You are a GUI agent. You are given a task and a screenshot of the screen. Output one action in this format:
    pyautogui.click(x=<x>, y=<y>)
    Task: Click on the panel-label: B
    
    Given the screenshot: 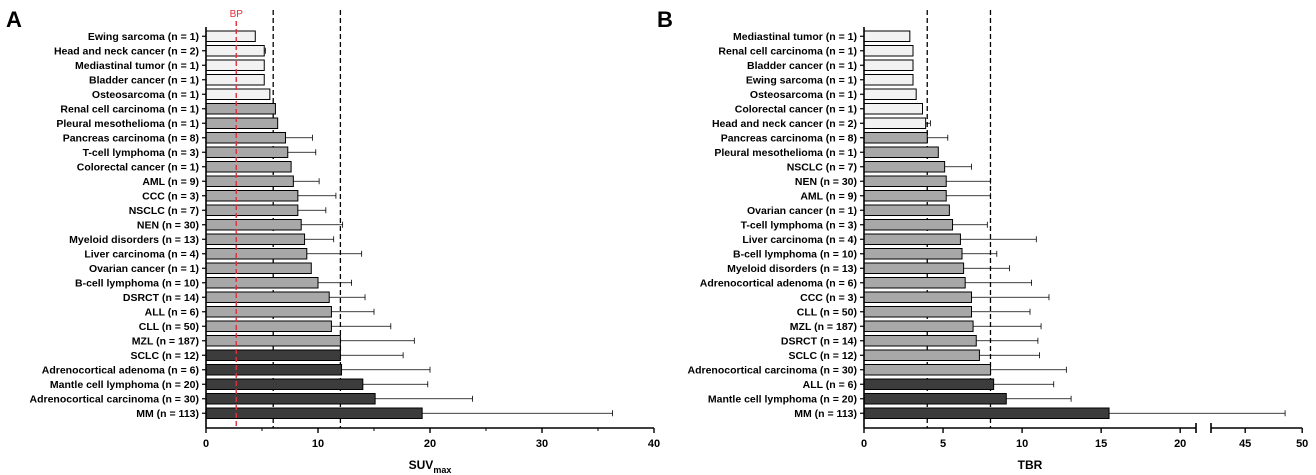 What is the action you would take?
    pyautogui.click(x=665, y=19)
    